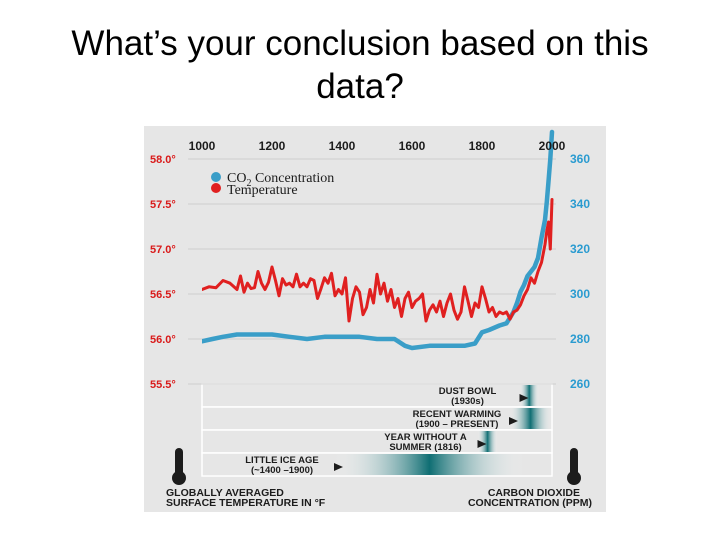 Image resolution: width=720 pixels, height=540 pixels. What do you see at coordinates (468, 391) in the screenshot?
I see `event-label-line1: DUST BOWL` at bounding box center [468, 391].